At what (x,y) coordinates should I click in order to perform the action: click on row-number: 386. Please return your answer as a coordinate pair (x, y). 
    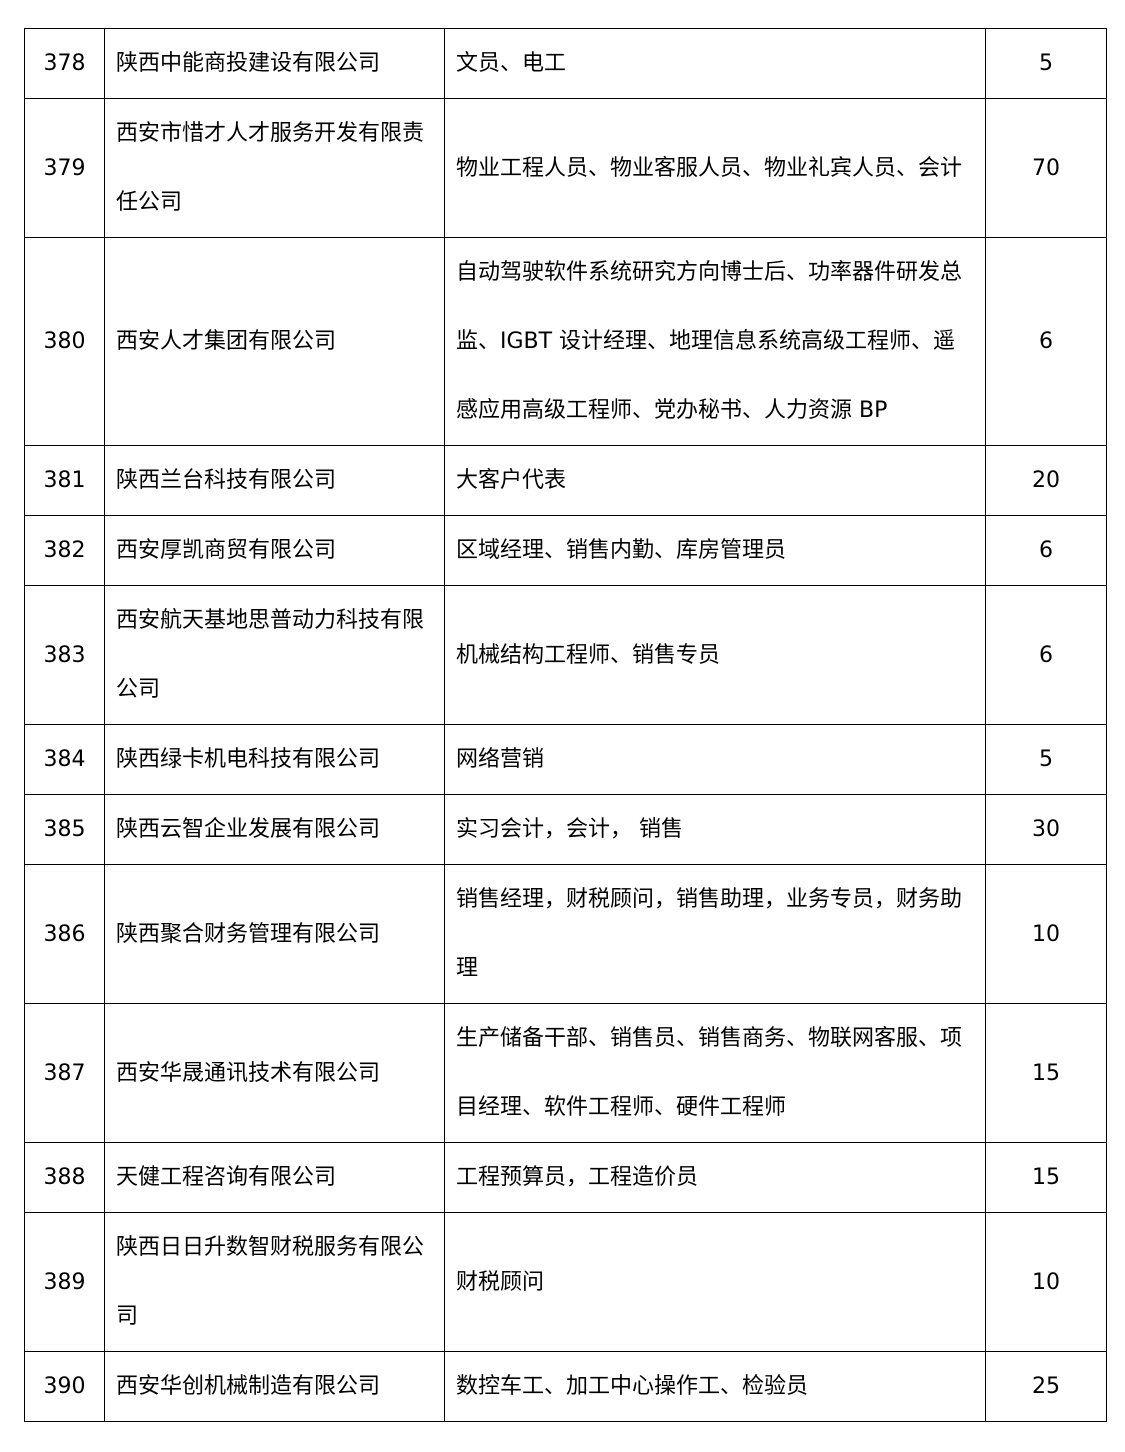
    Looking at the image, I should click on (64, 934).